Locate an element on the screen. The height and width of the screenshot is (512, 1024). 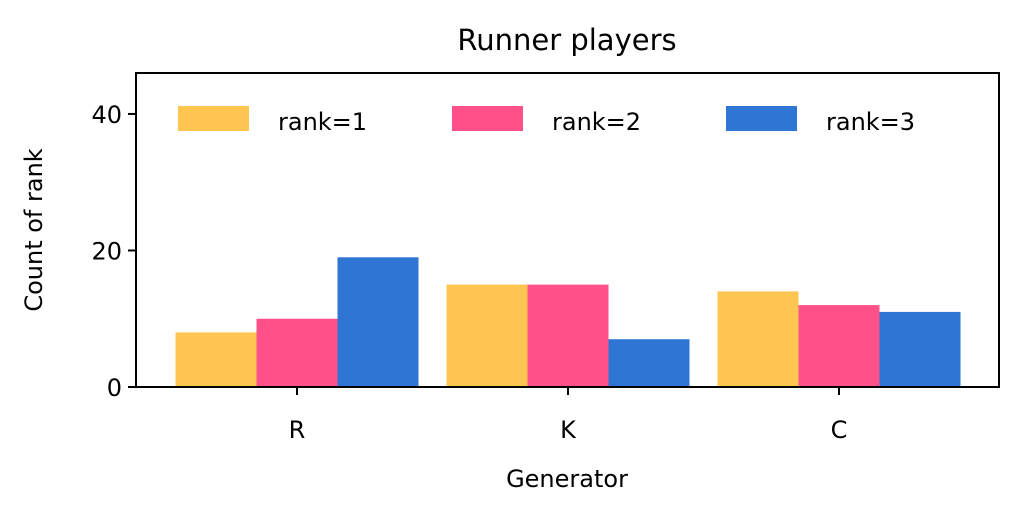
x-tick-label: K is located at coordinates (568, 430).